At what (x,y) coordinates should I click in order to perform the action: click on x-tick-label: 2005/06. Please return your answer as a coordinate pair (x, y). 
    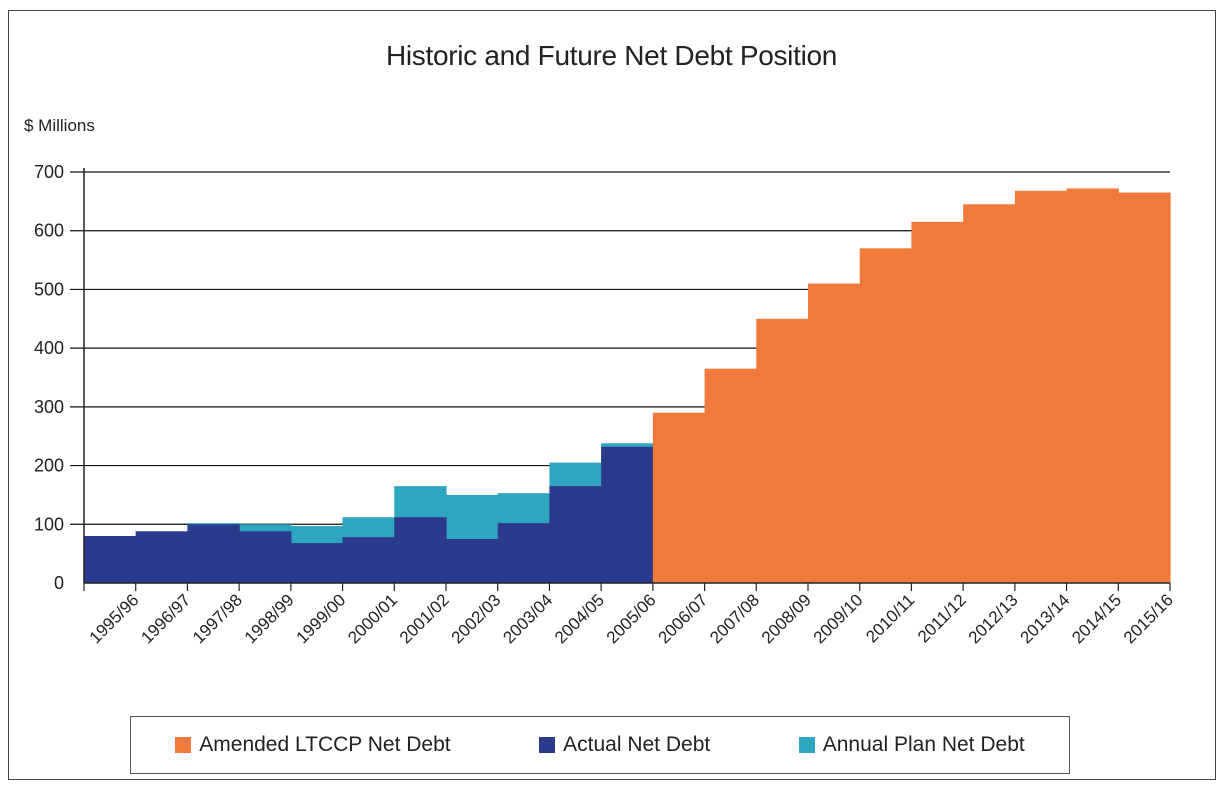
    Looking at the image, I should click on (631, 618).